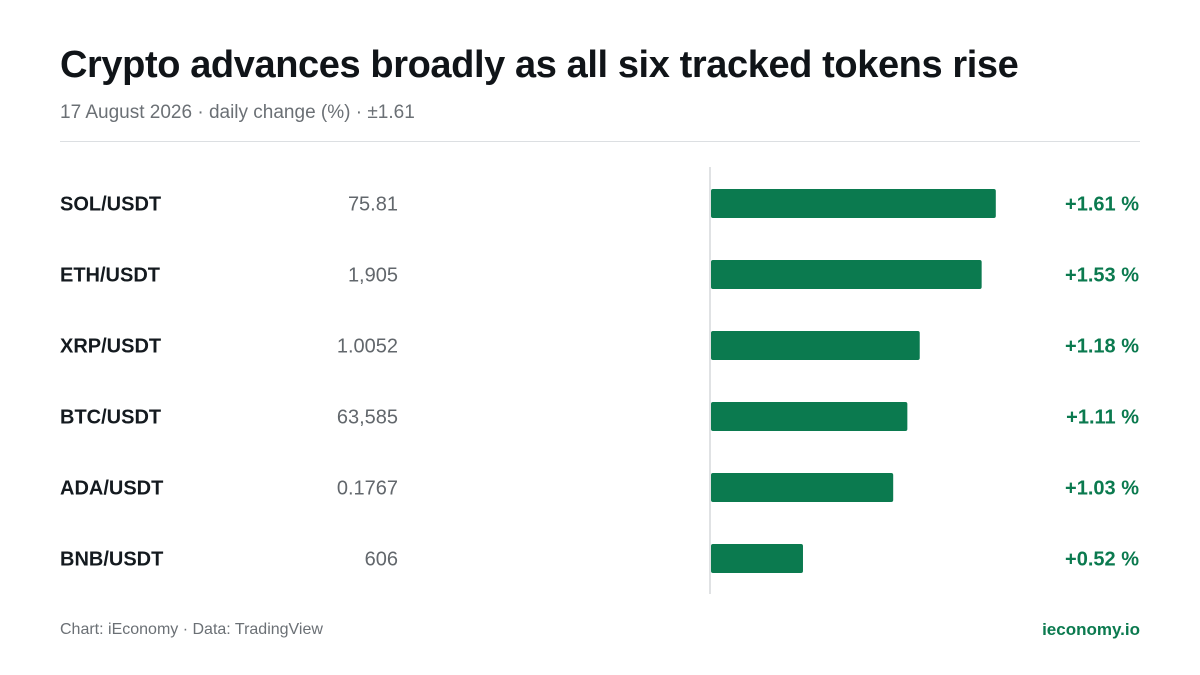 The height and width of the screenshot is (675, 1200). What do you see at coordinates (1102, 560) in the screenshot?
I see `change-label: +0.52 %` at bounding box center [1102, 560].